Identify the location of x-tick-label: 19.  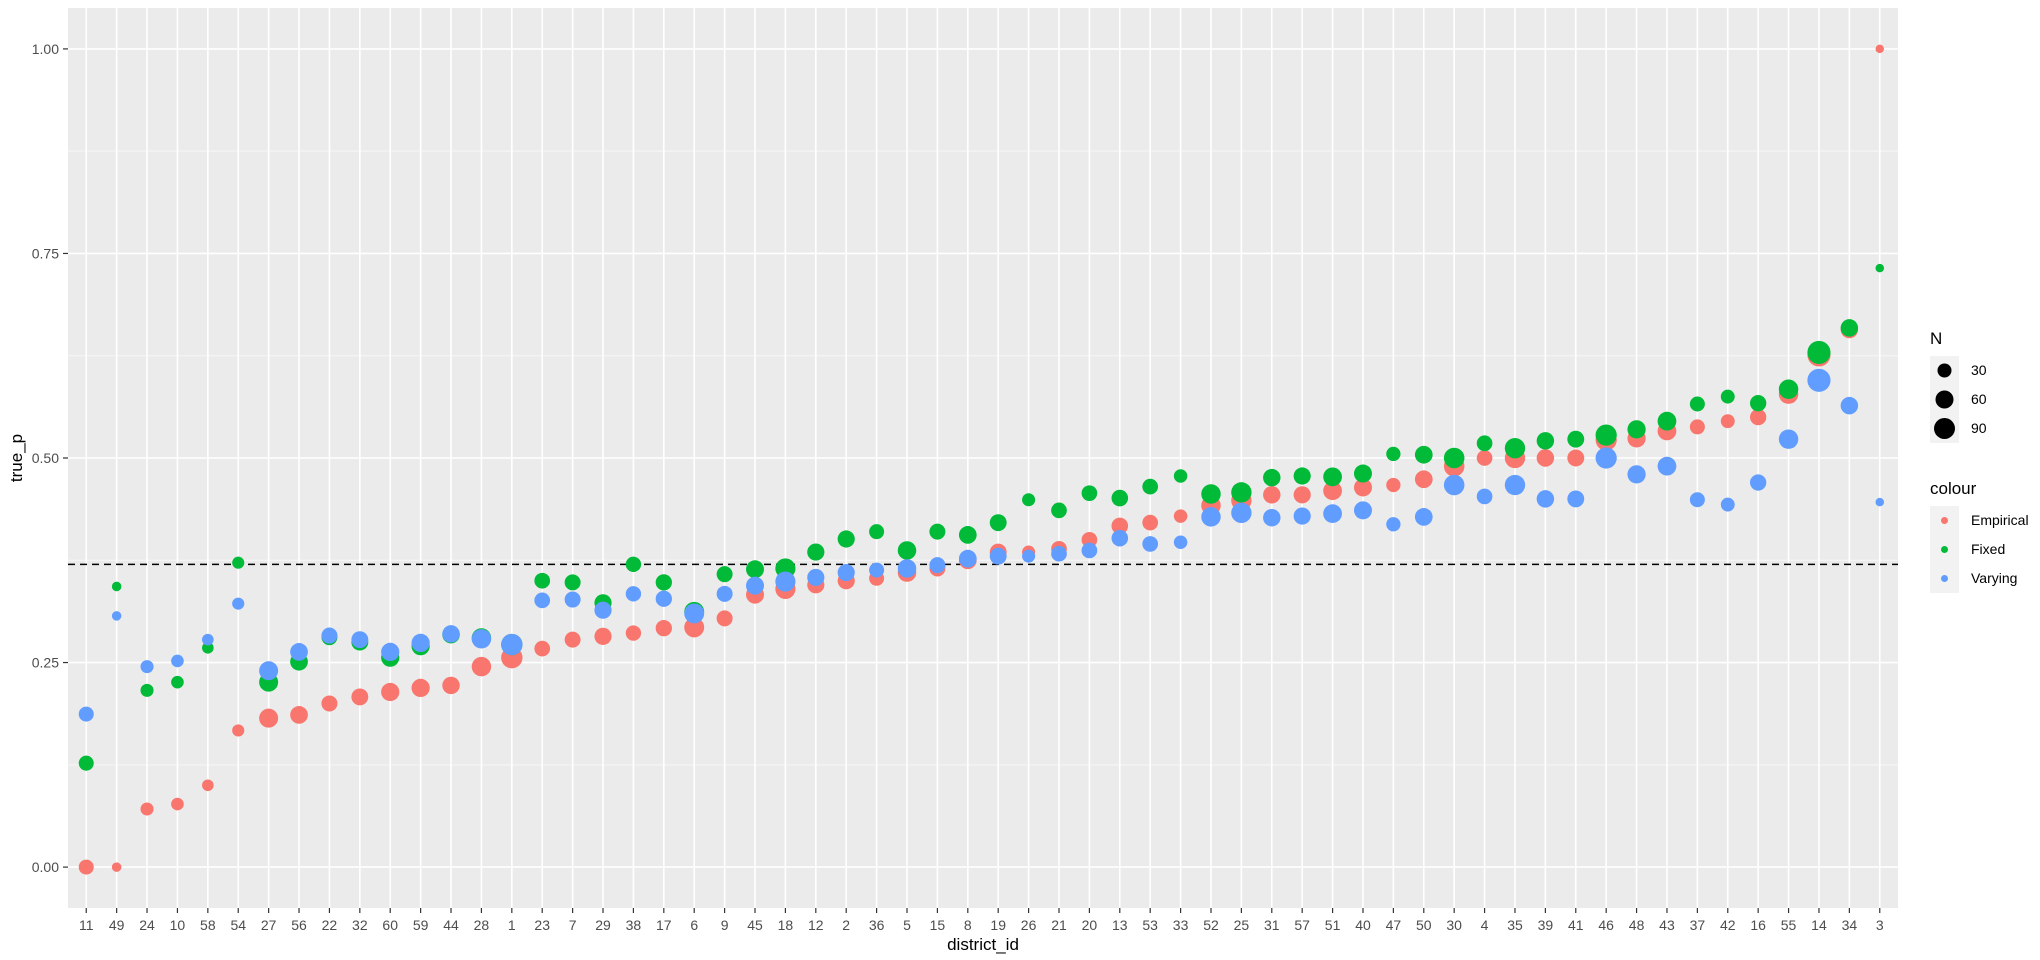
(998, 925).